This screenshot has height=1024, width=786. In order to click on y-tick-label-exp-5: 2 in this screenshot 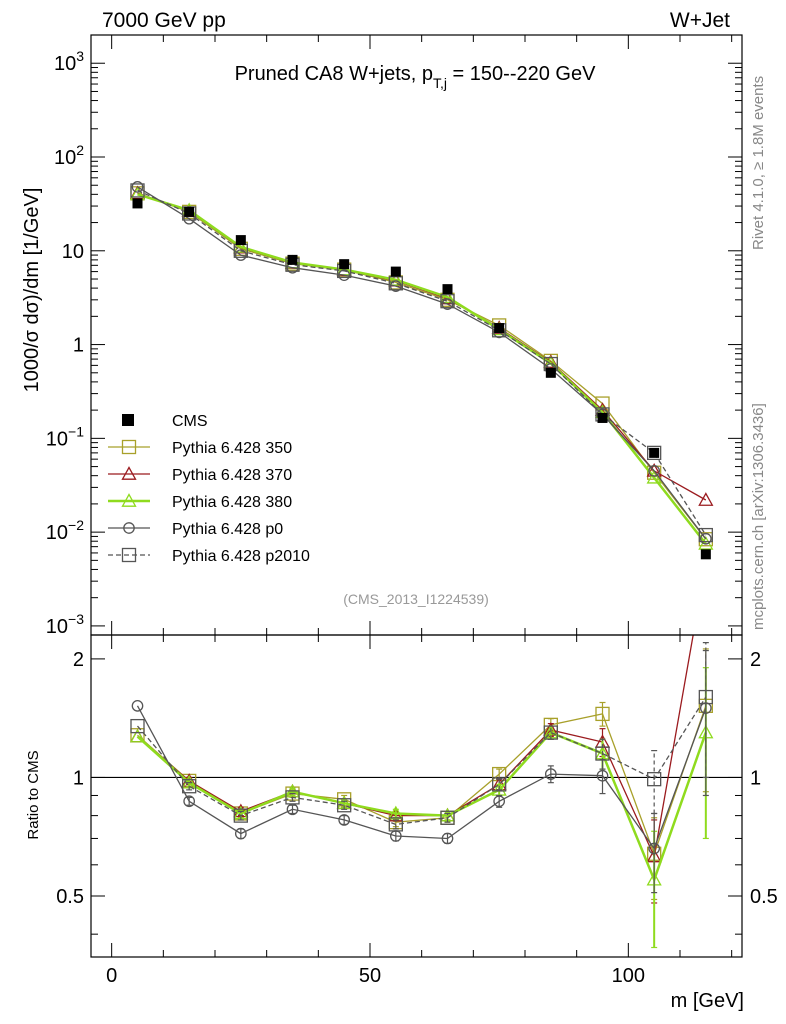, I will do `click(80, 150)`.